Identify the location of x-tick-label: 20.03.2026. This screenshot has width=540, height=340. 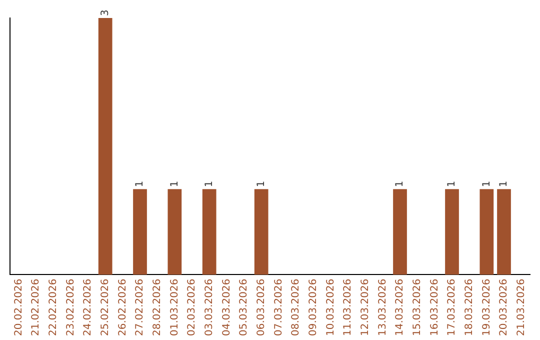
(504, 307).